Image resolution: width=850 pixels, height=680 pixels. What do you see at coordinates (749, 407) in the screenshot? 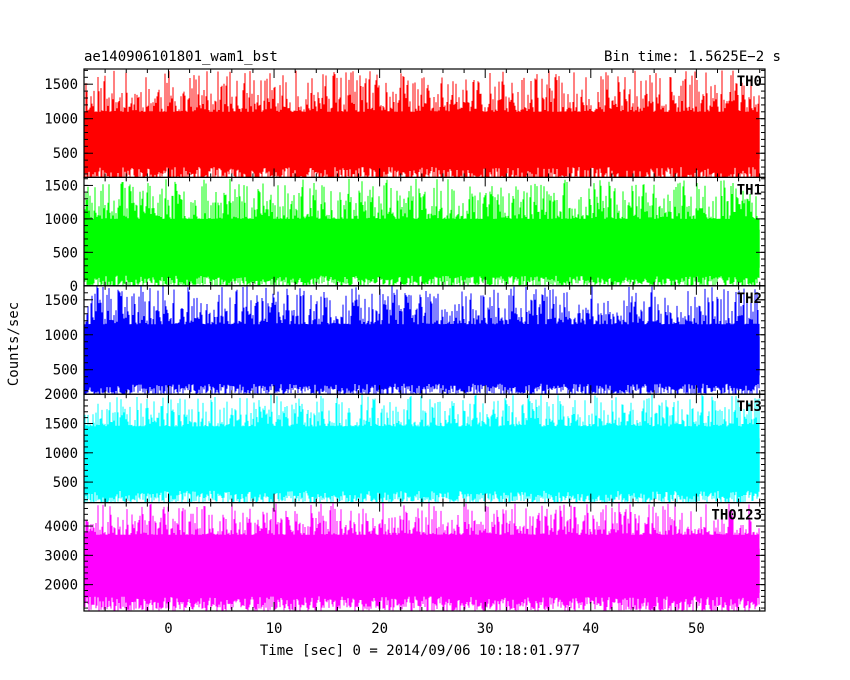
I see `panel-label: TH3` at bounding box center [749, 407].